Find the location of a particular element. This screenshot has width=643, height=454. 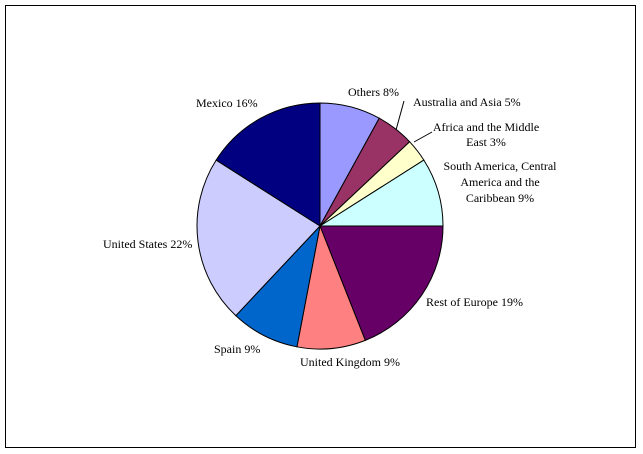

leader-lines is located at coordinates (414, 121).